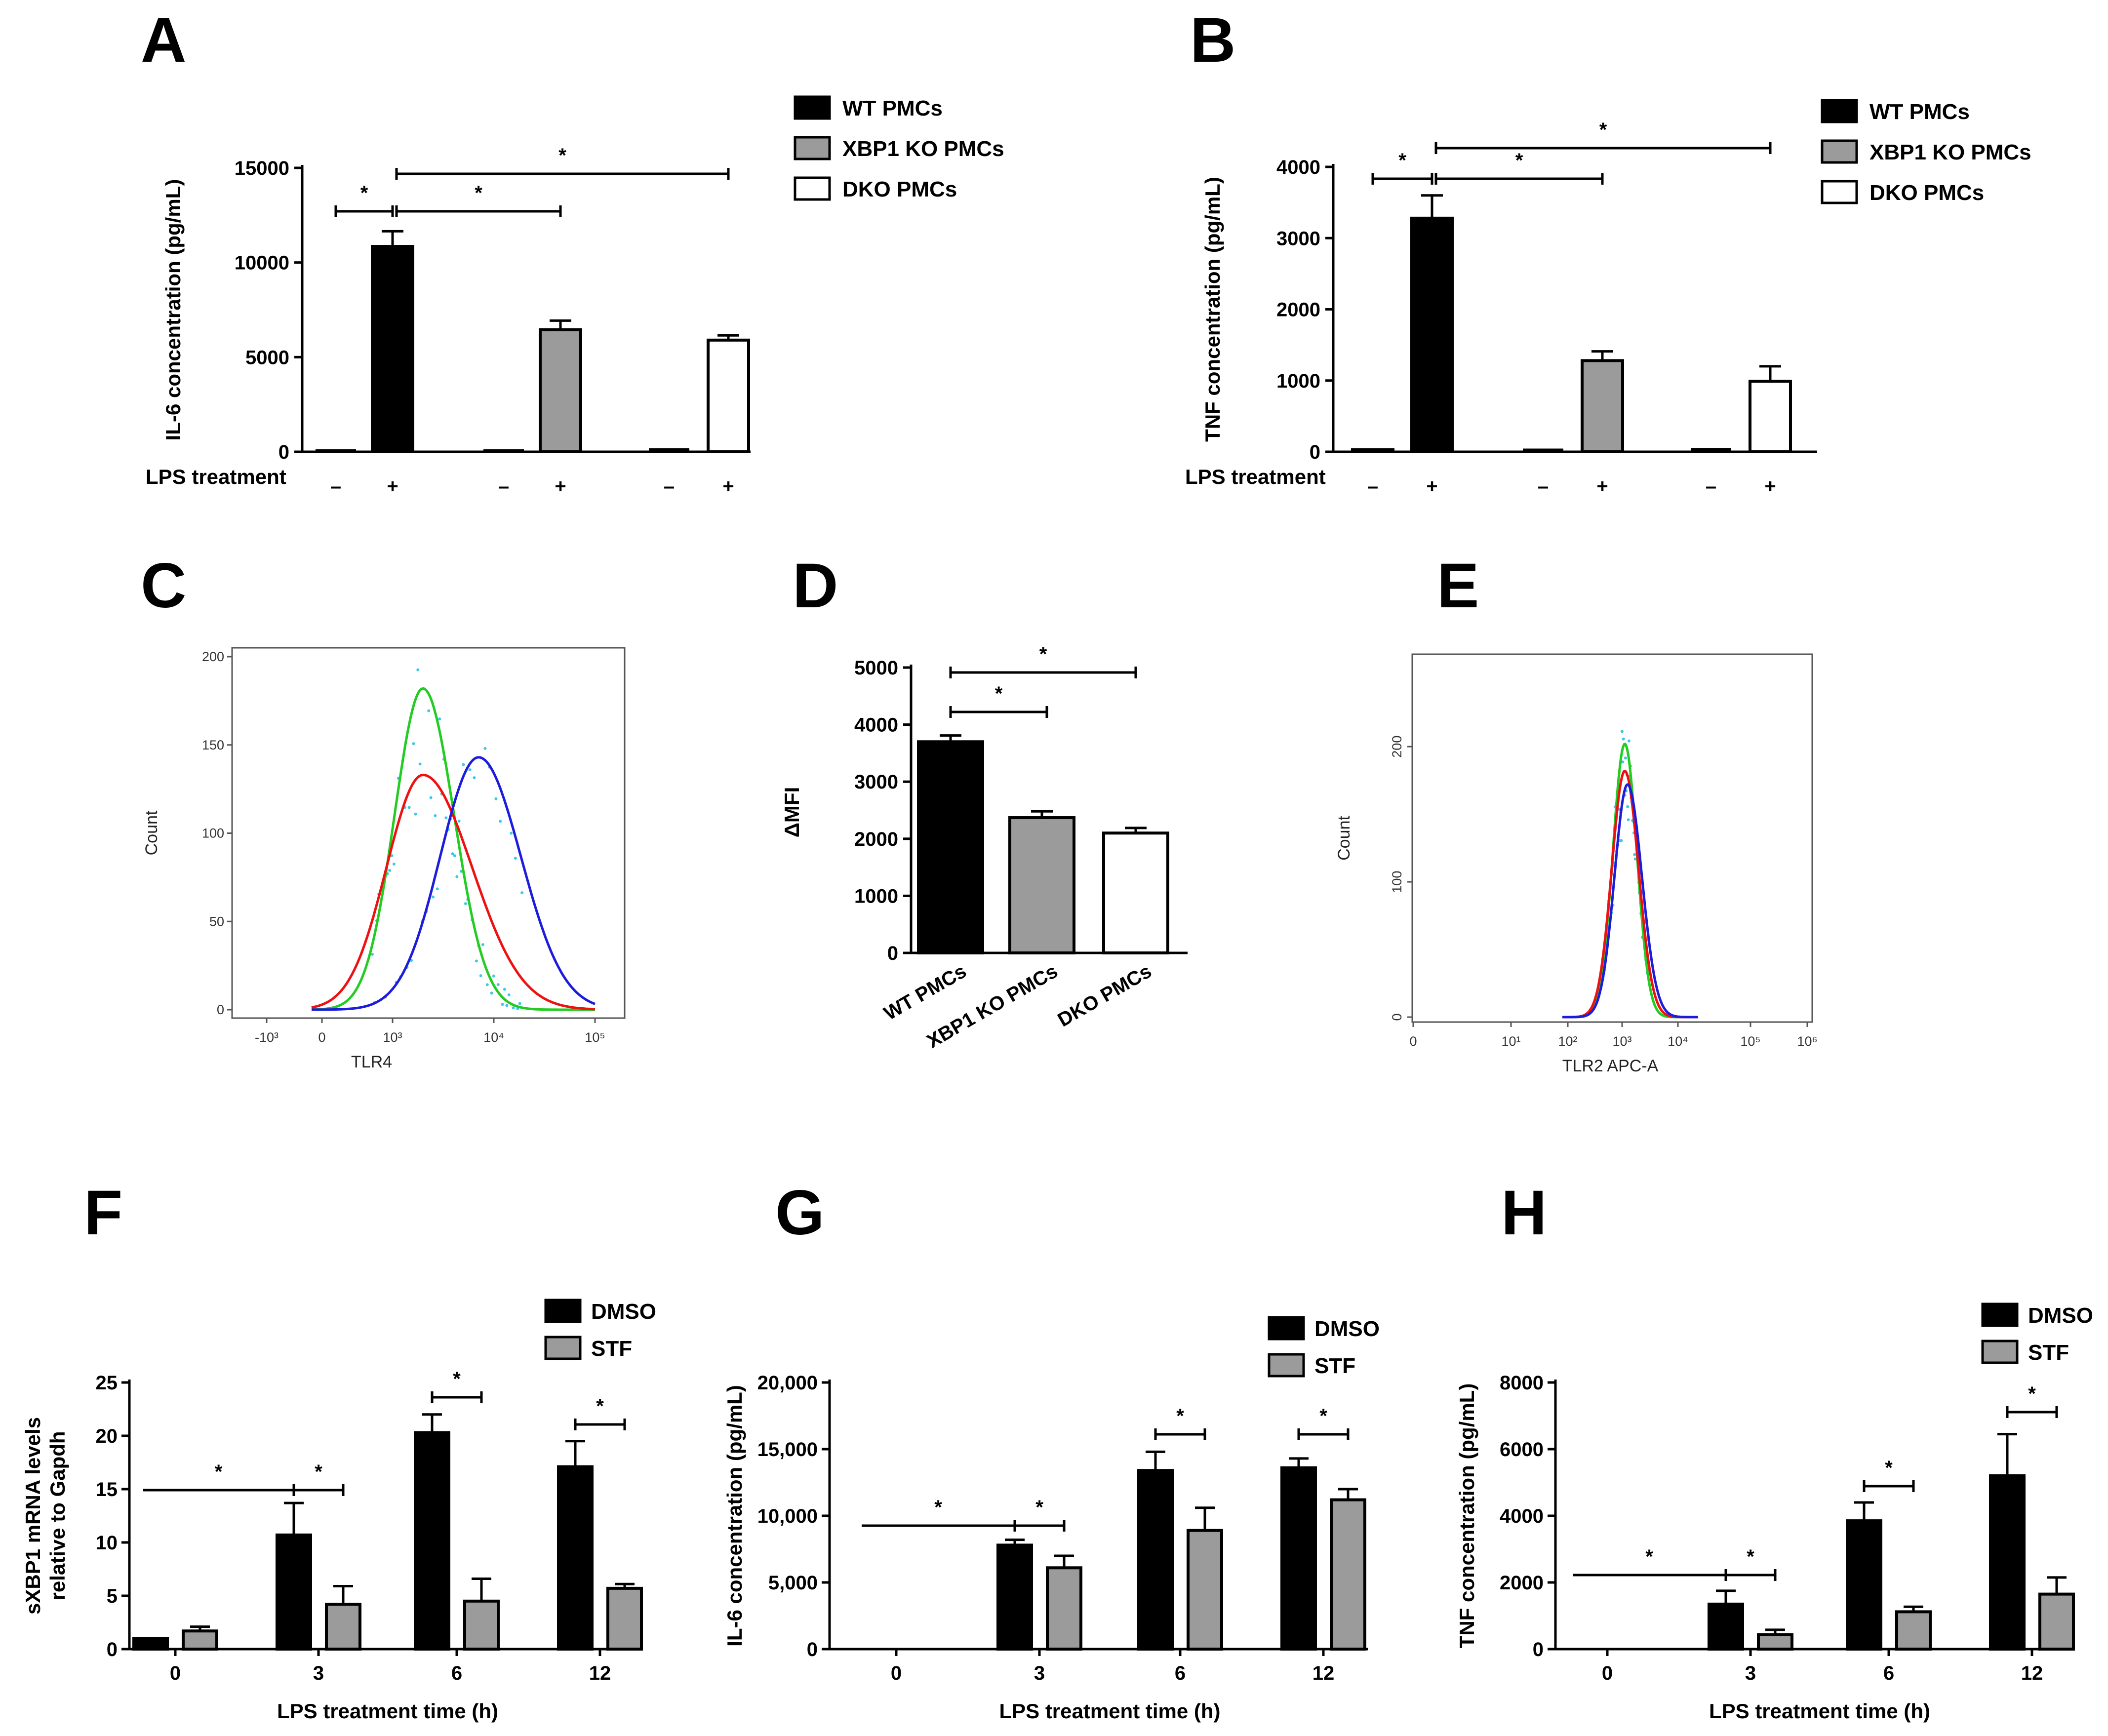 This screenshot has width=2108, height=1736. Describe the element at coordinates (163, 586) in the screenshot. I see `panel-label: C` at that location.